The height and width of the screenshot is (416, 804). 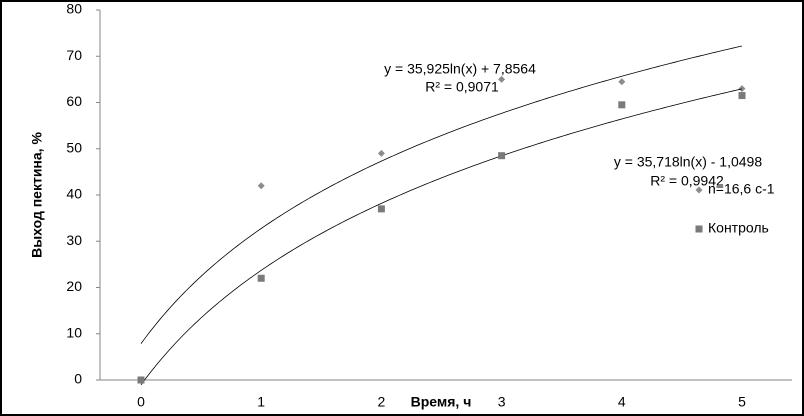 I want to click on y-axis-title: Выход пектина, %, so click(x=37, y=195).